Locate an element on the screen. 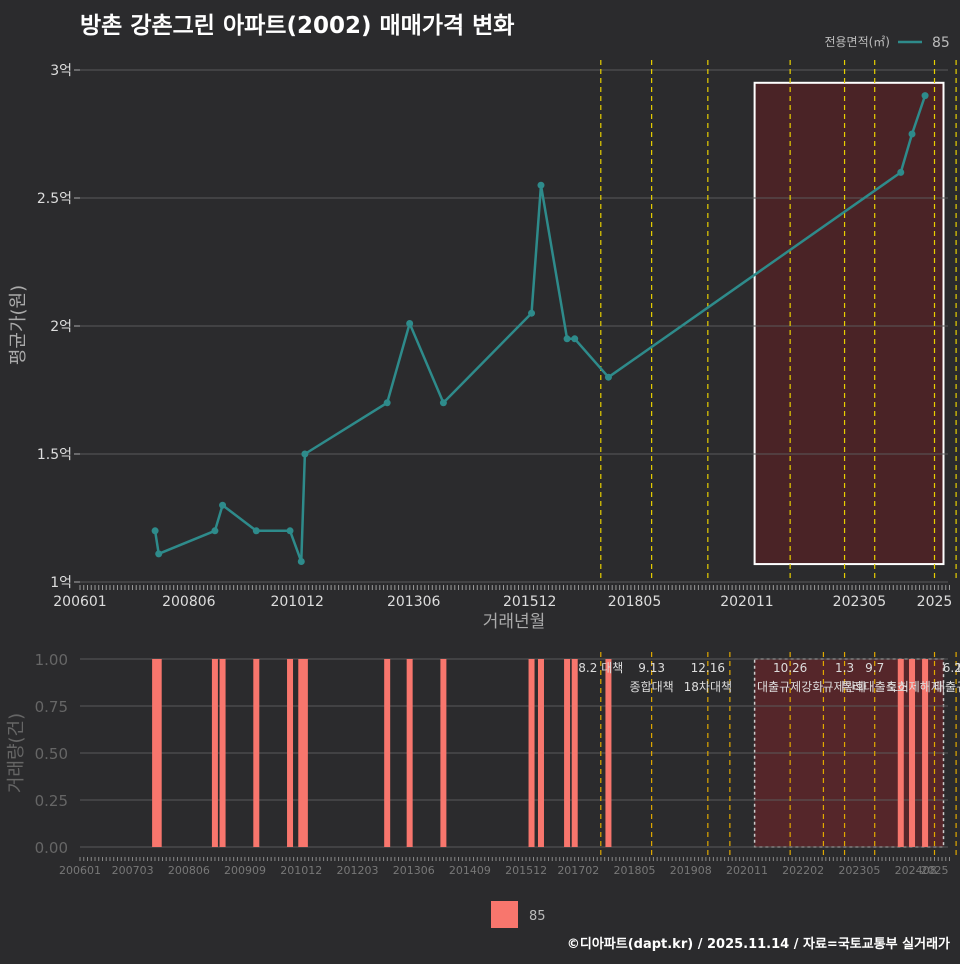  legend-label: 85 is located at coordinates (941, 43).